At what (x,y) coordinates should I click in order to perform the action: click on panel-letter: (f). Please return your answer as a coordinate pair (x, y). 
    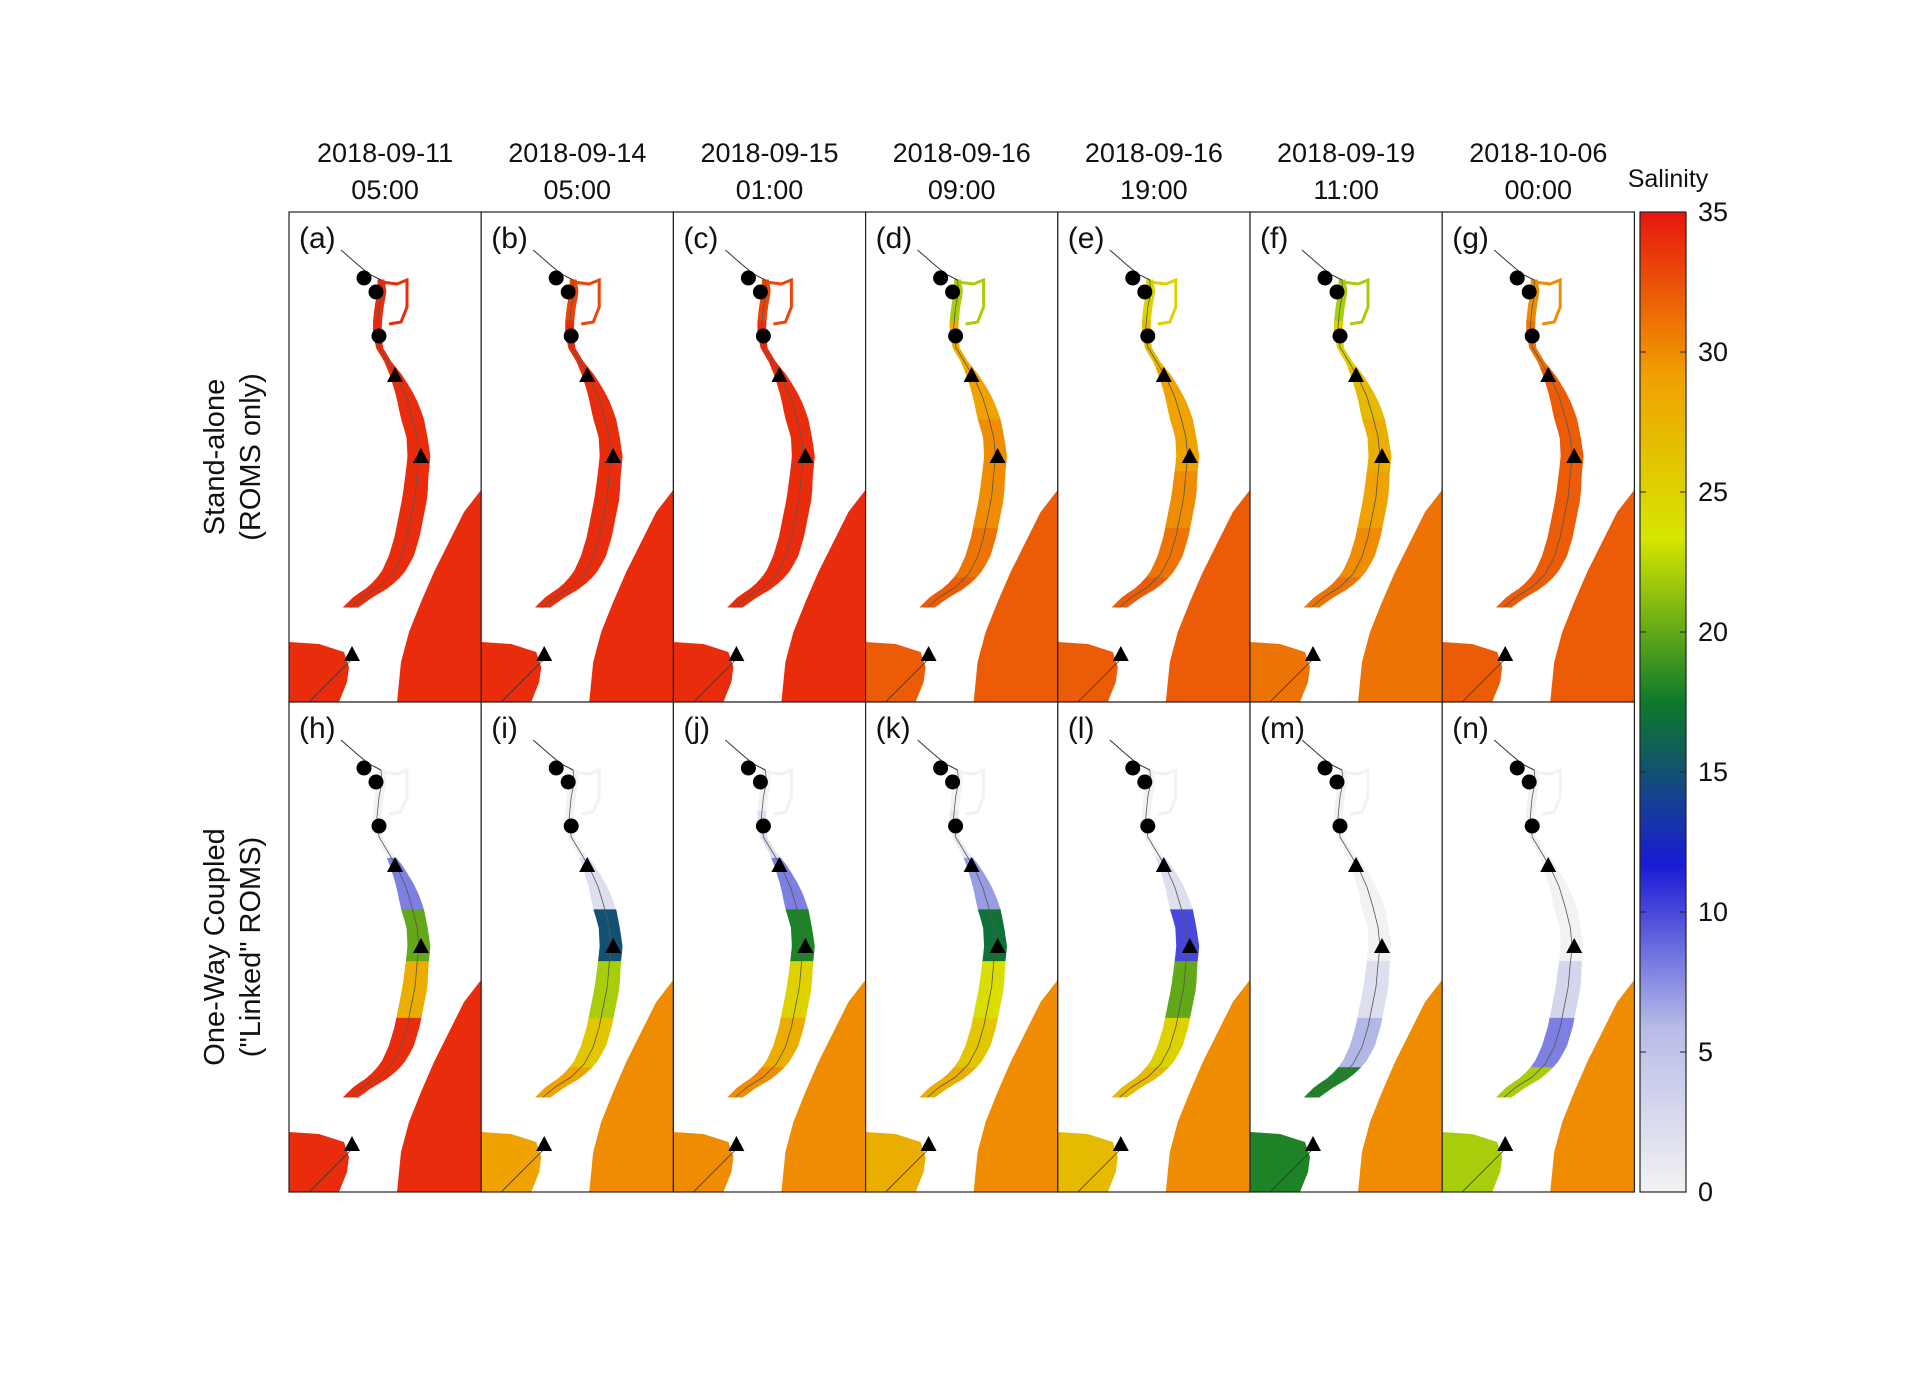
    Looking at the image, I should click on (1274, 238).